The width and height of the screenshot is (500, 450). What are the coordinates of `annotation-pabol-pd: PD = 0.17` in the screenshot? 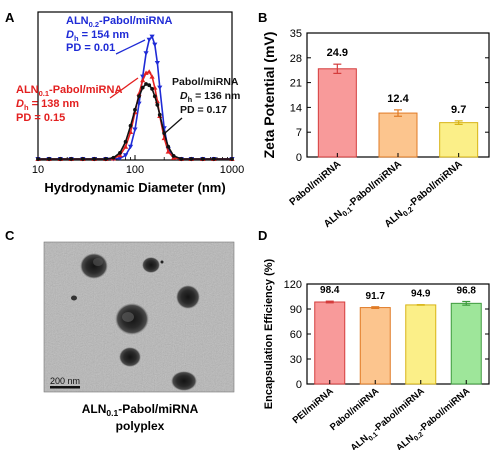 It's located at (203, 110).